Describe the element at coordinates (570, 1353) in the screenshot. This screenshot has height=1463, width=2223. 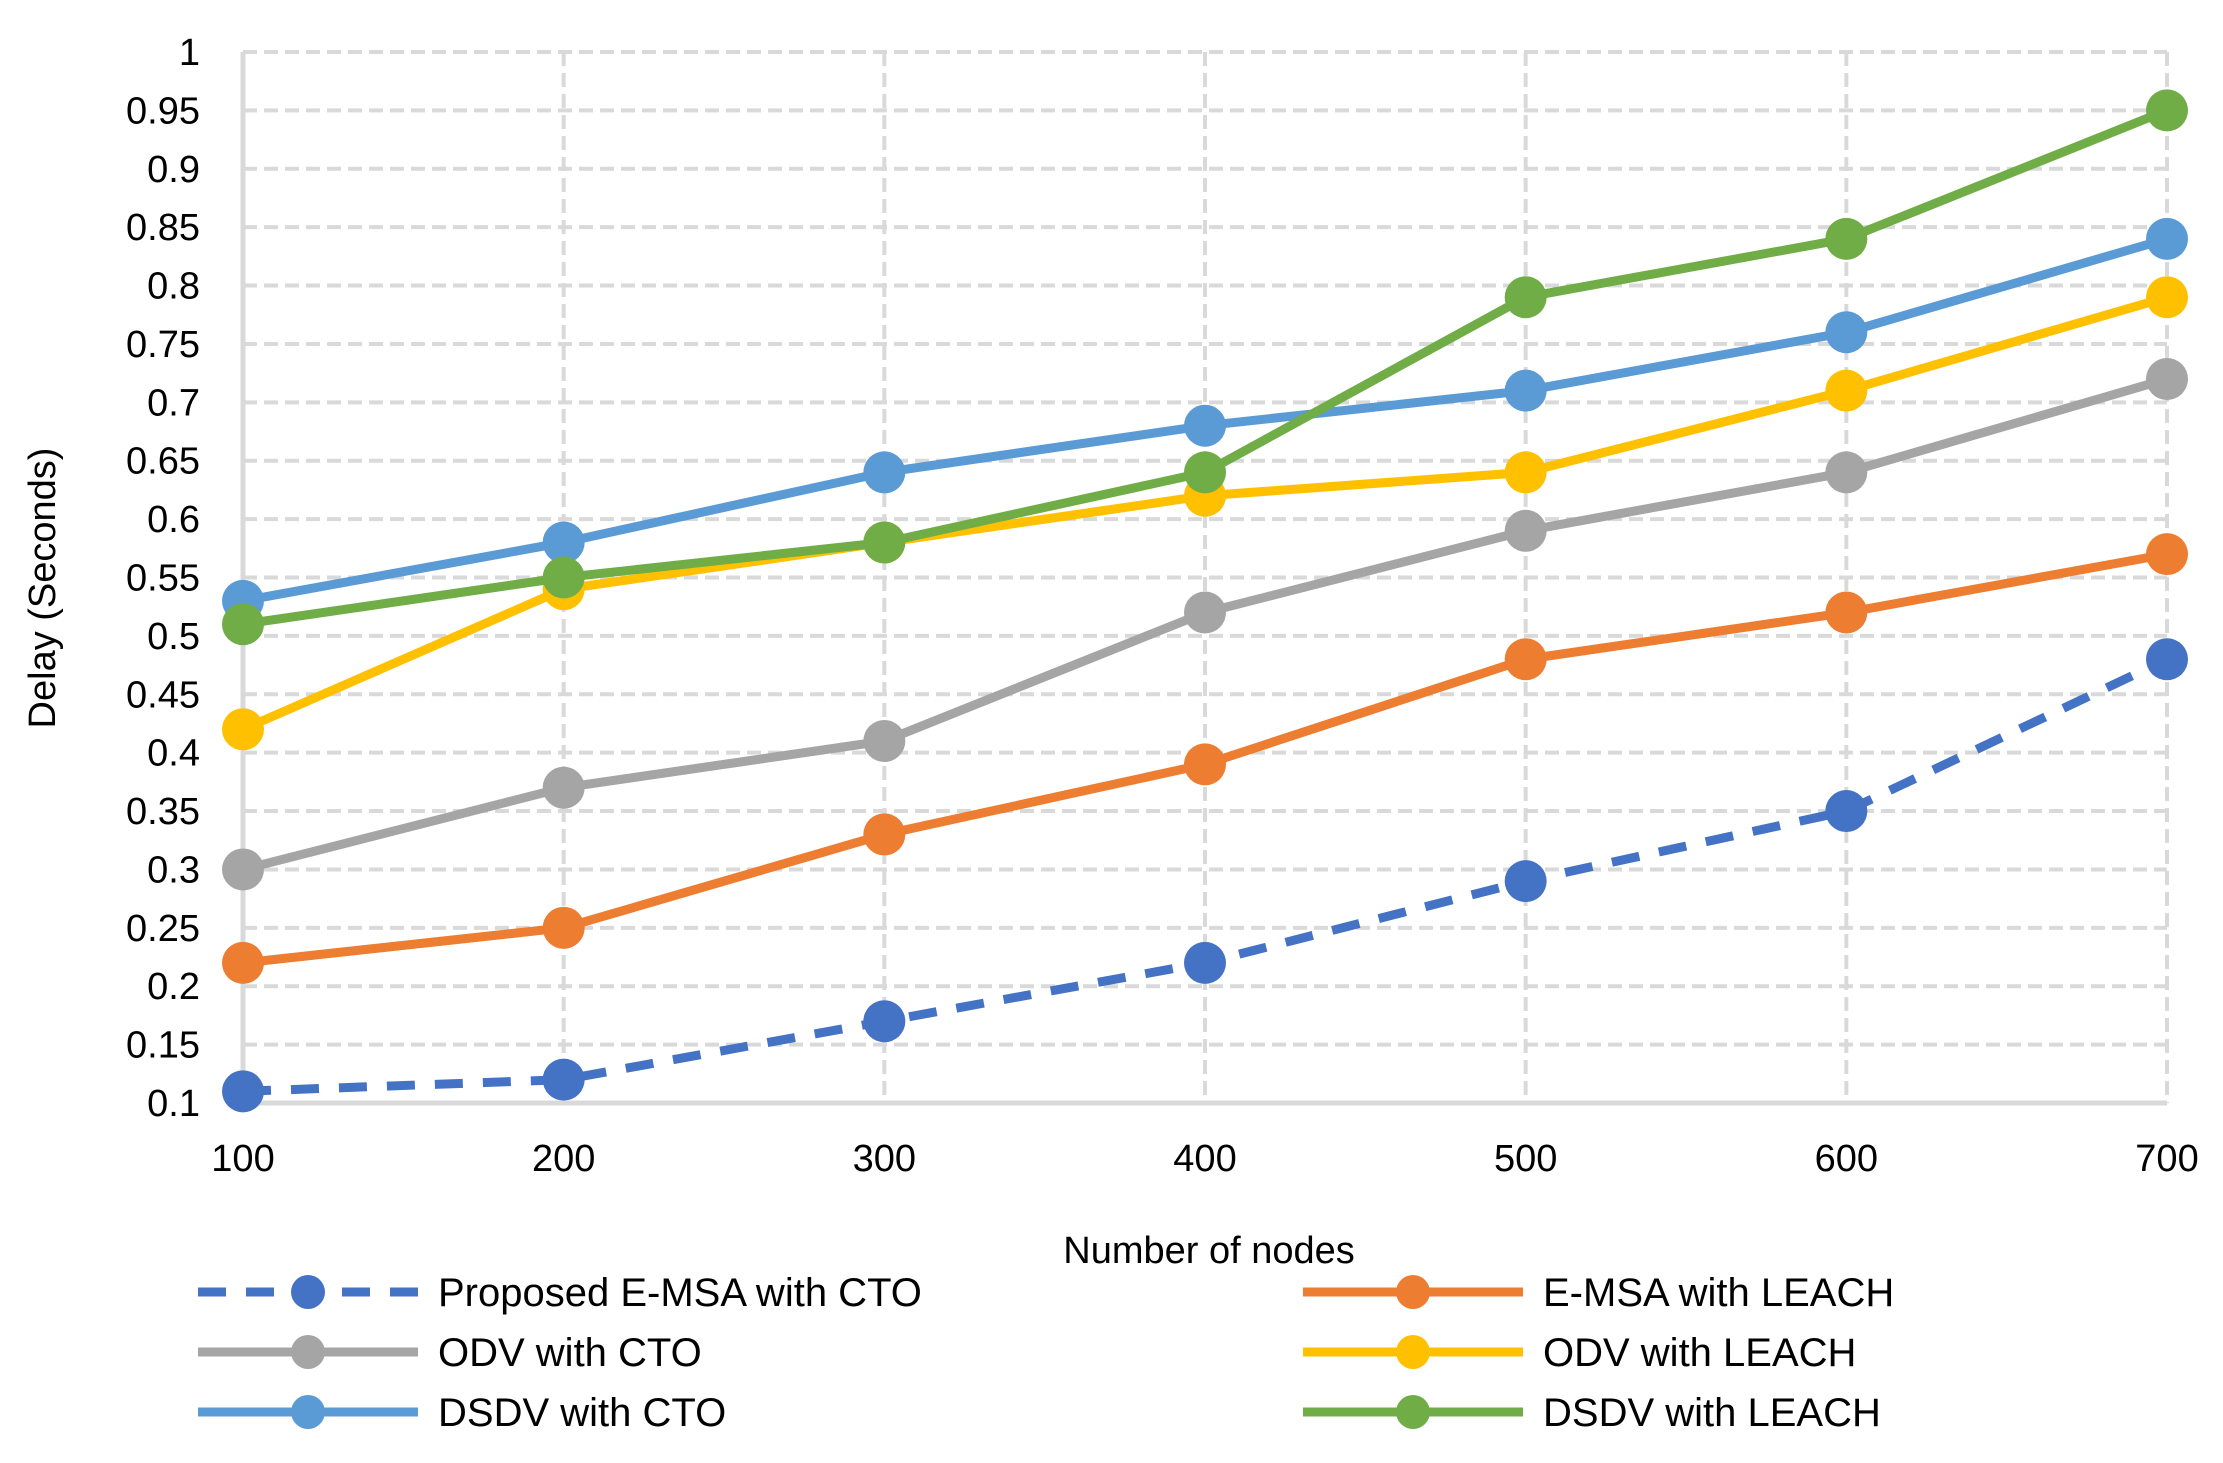
I see `legend-label: ODV with CTO` at that location.